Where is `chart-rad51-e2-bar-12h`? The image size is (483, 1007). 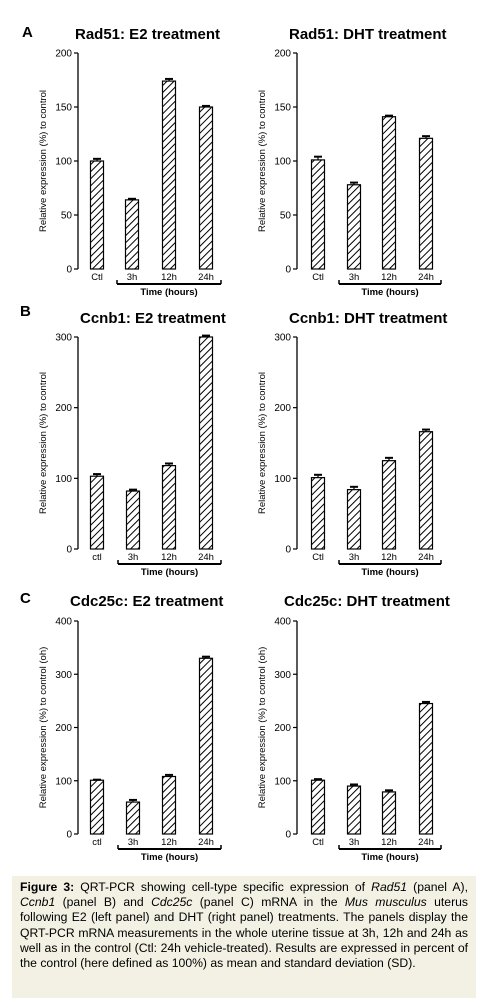 chart-rad51-e2-bar-12h is located at coordinates (169, 175).